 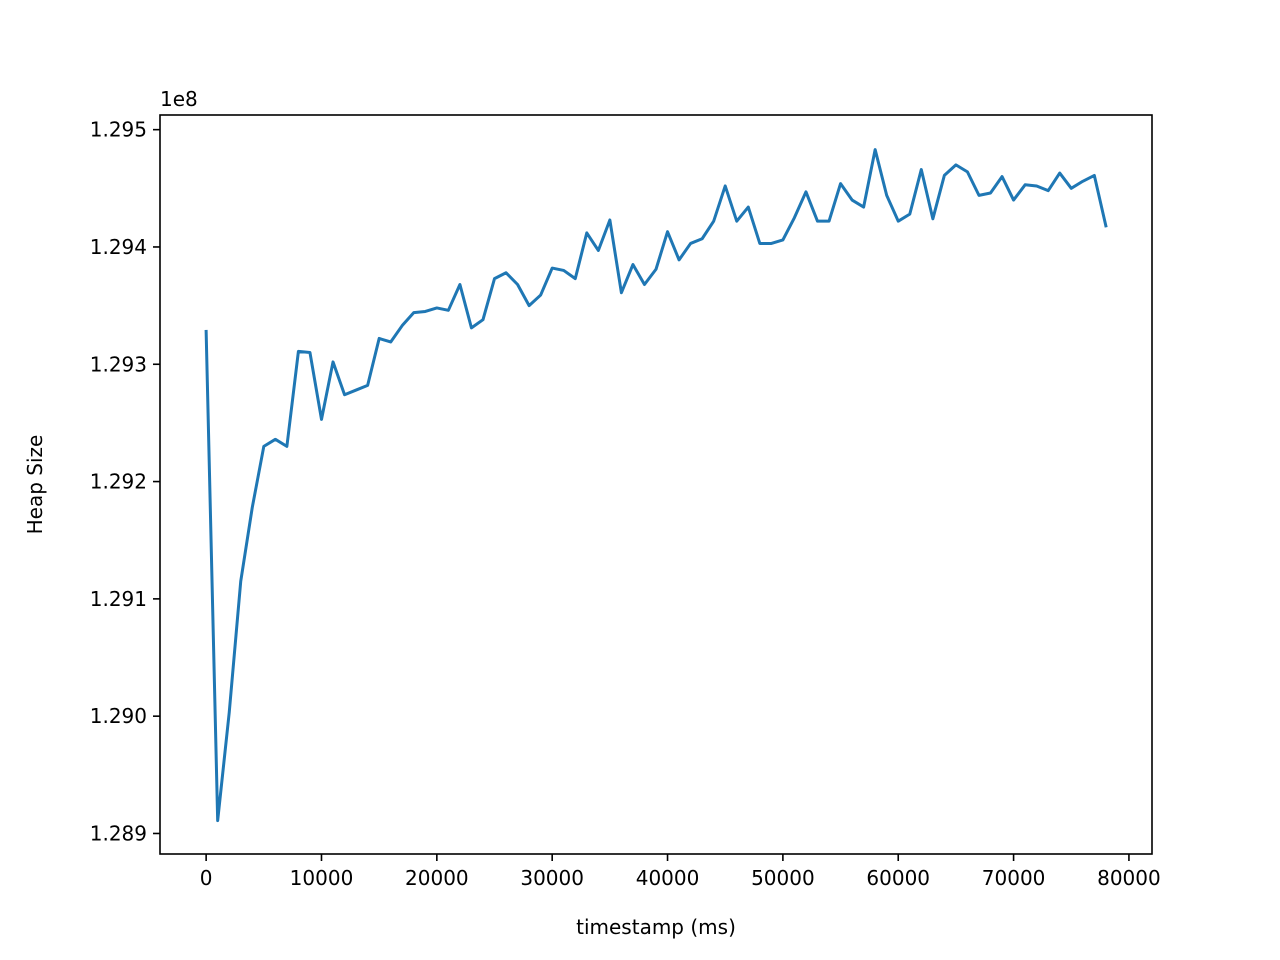 What do you see at coordinates (118, 130) in the screenshot?
I see `y-tick-label: 1.295` at bounding box center [118, 130].